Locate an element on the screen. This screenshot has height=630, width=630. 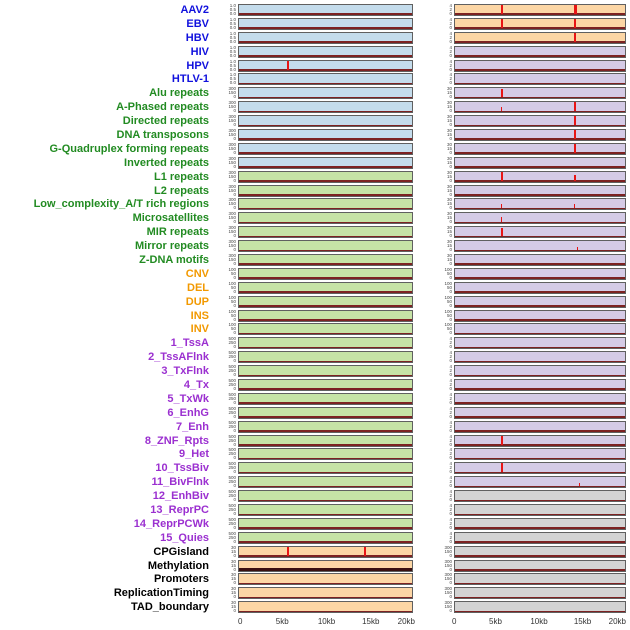
row-label: DUP is located at coordinates (197, 301).